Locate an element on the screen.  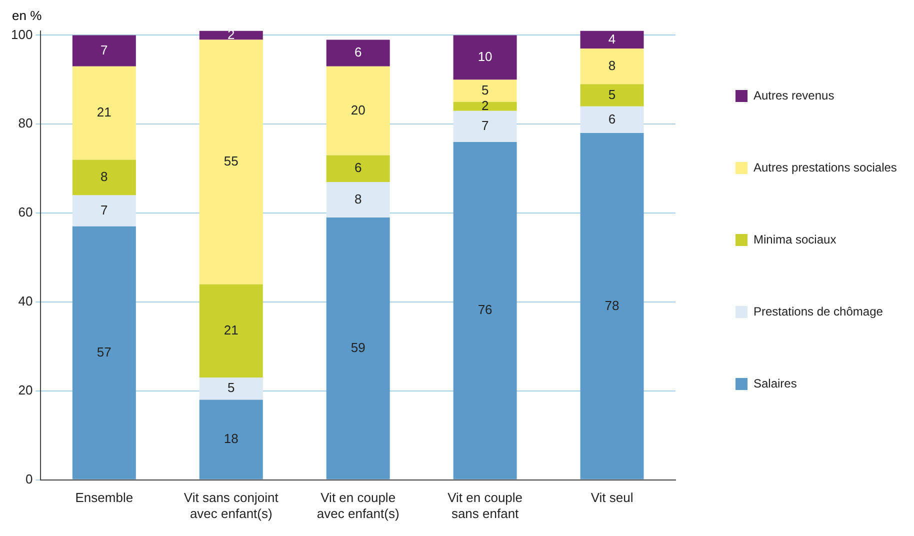
y-tick-label: 20 is located at coordinates (25, 390).